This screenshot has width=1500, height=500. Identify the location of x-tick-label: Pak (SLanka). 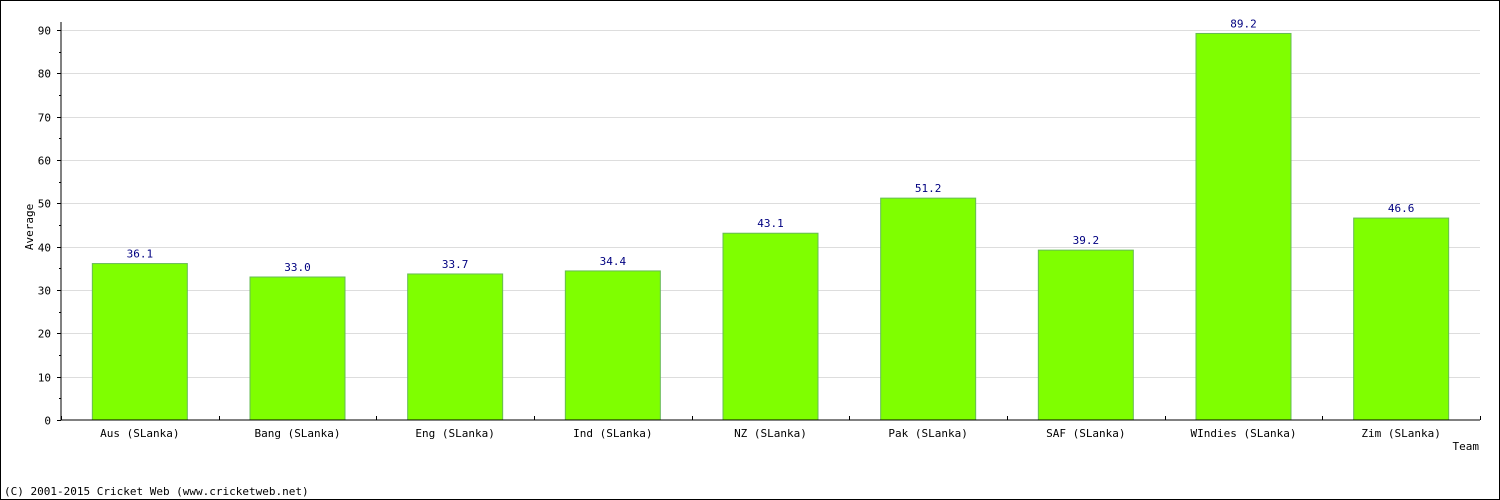
(927, 433).